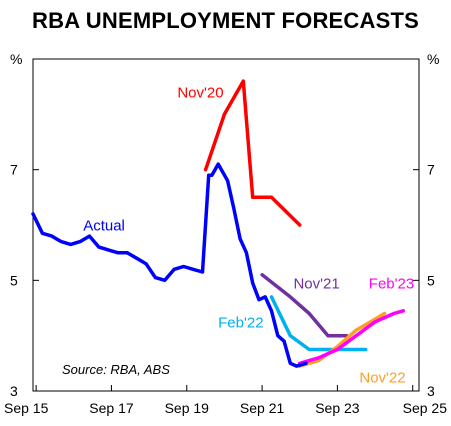  What do you see at coordinates (433, 59) in the screenshot?
I see `y-unit-right: %` at bounding box center [433, 59].